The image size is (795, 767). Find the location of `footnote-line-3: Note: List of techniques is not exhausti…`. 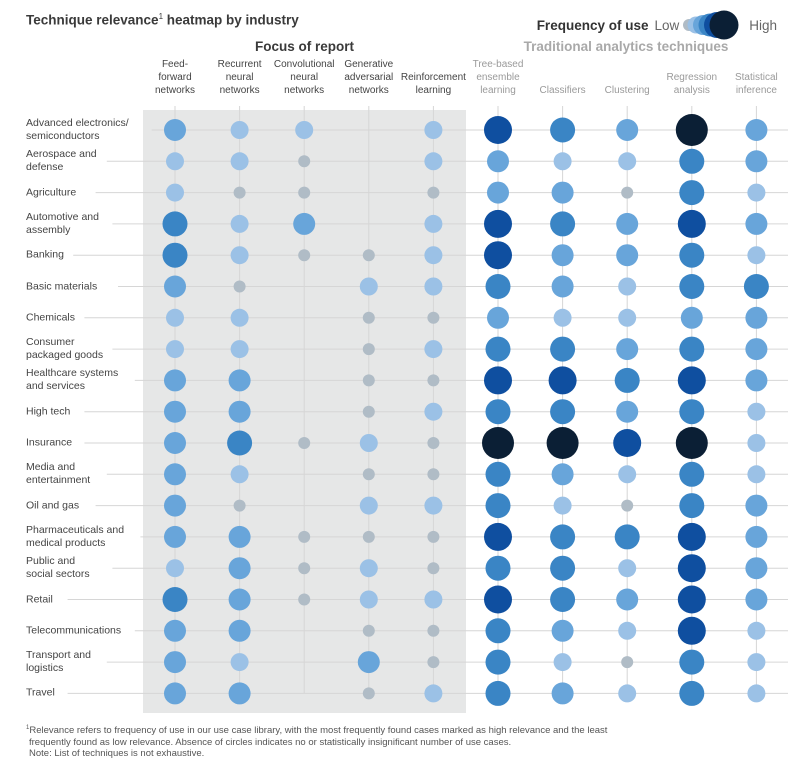

footnote-line-3: Note: List of techniques is not exhausti… is located at coordinates (117, 754).